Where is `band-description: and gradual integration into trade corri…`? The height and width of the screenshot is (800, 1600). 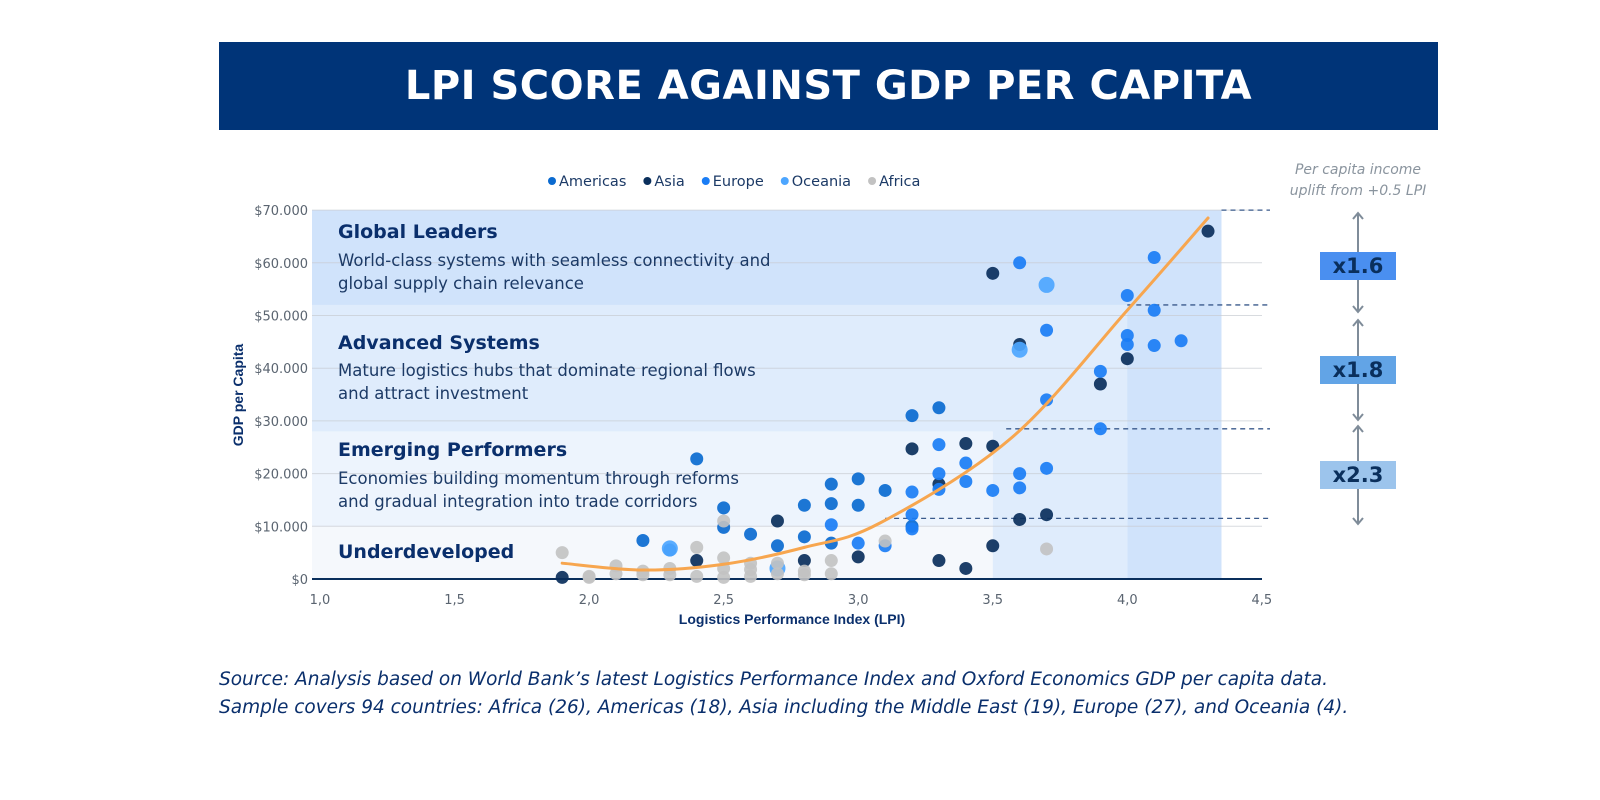
band-description: and gradual integration into trade corri… is located at coordinates (517, 501).